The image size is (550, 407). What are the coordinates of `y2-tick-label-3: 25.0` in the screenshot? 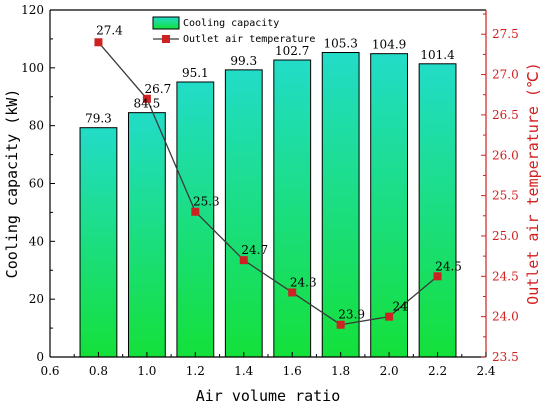 It's located at (505, 236).